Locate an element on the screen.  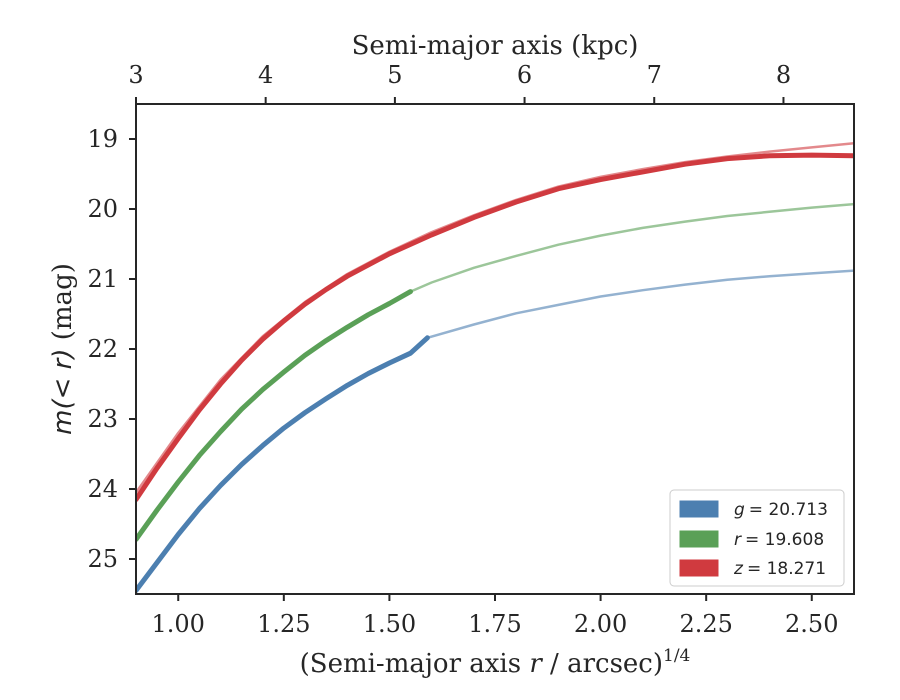
x-tick-label: 2.00 is located at coordinates (600, 624).